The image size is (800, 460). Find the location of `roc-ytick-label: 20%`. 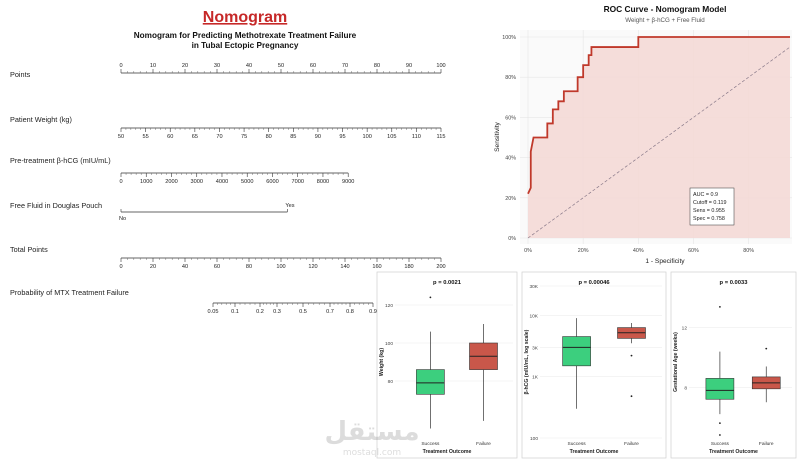

roc-ytick-label: 20% is located at coordinates (510, 199).